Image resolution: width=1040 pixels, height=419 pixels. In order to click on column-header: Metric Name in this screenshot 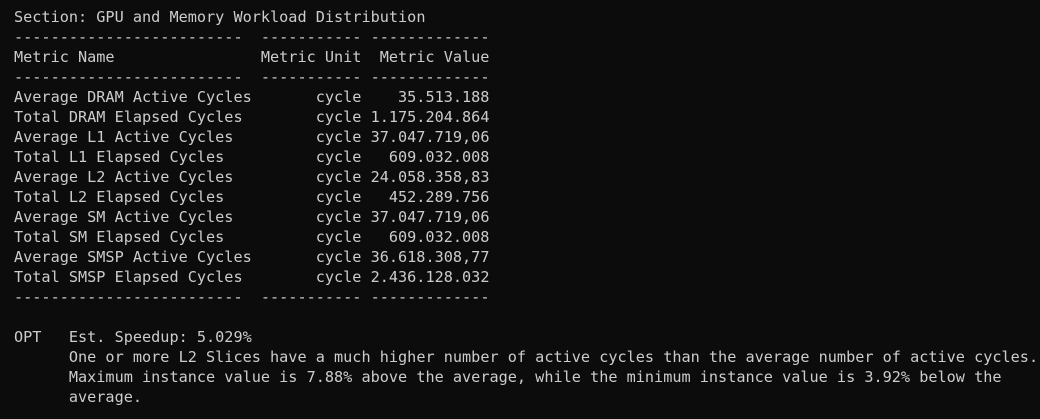, I will do `click(64, 57)`.